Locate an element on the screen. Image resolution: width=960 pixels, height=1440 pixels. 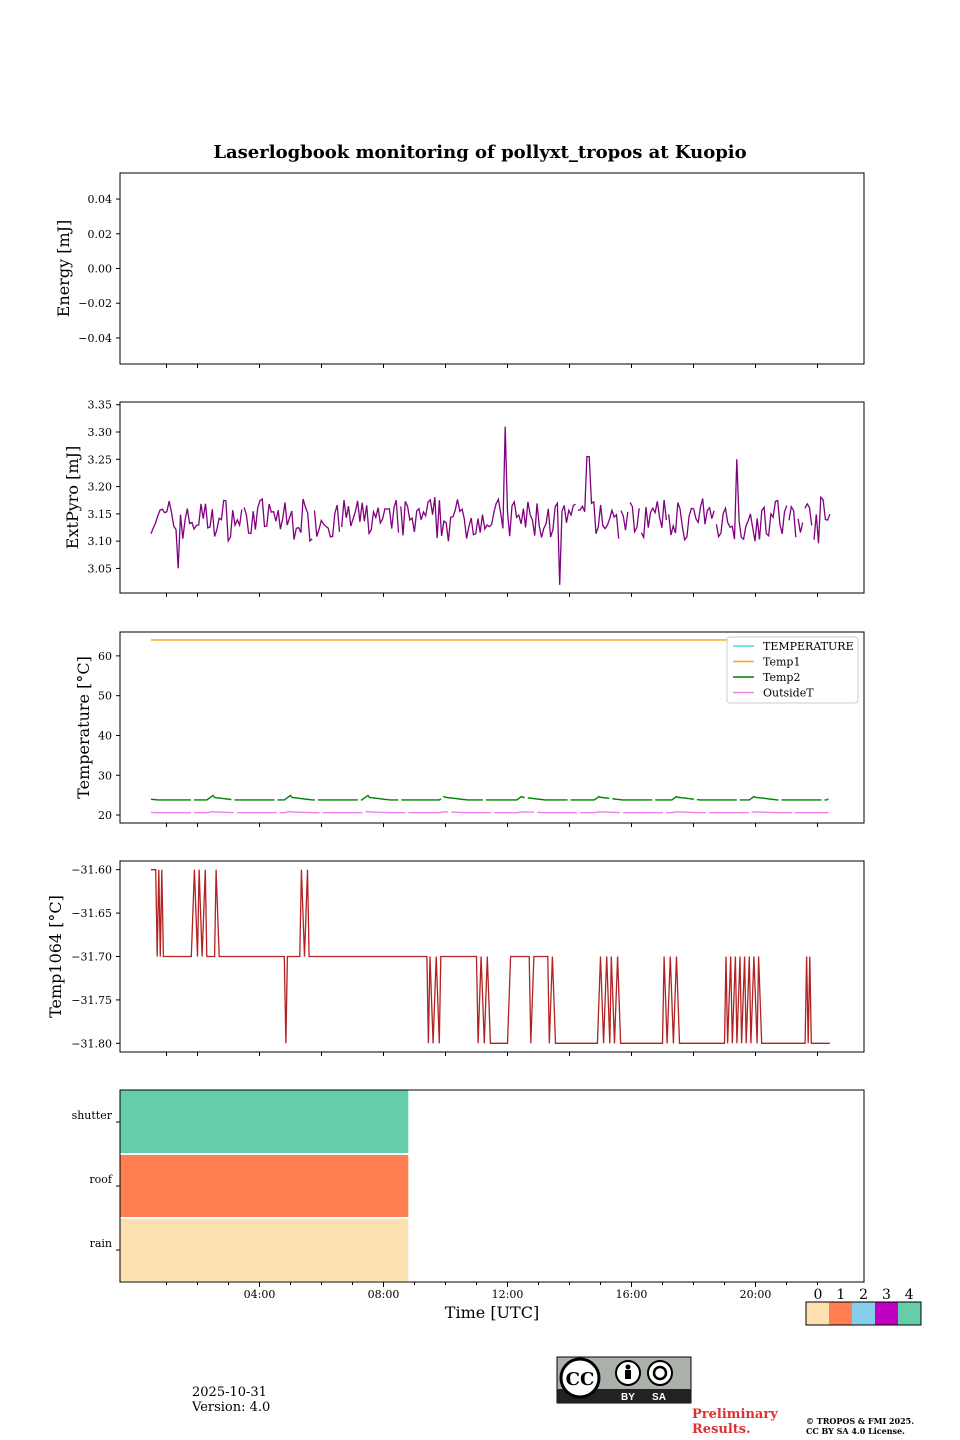
cc-badge-label: CC is located at coordinates (580, 1379).